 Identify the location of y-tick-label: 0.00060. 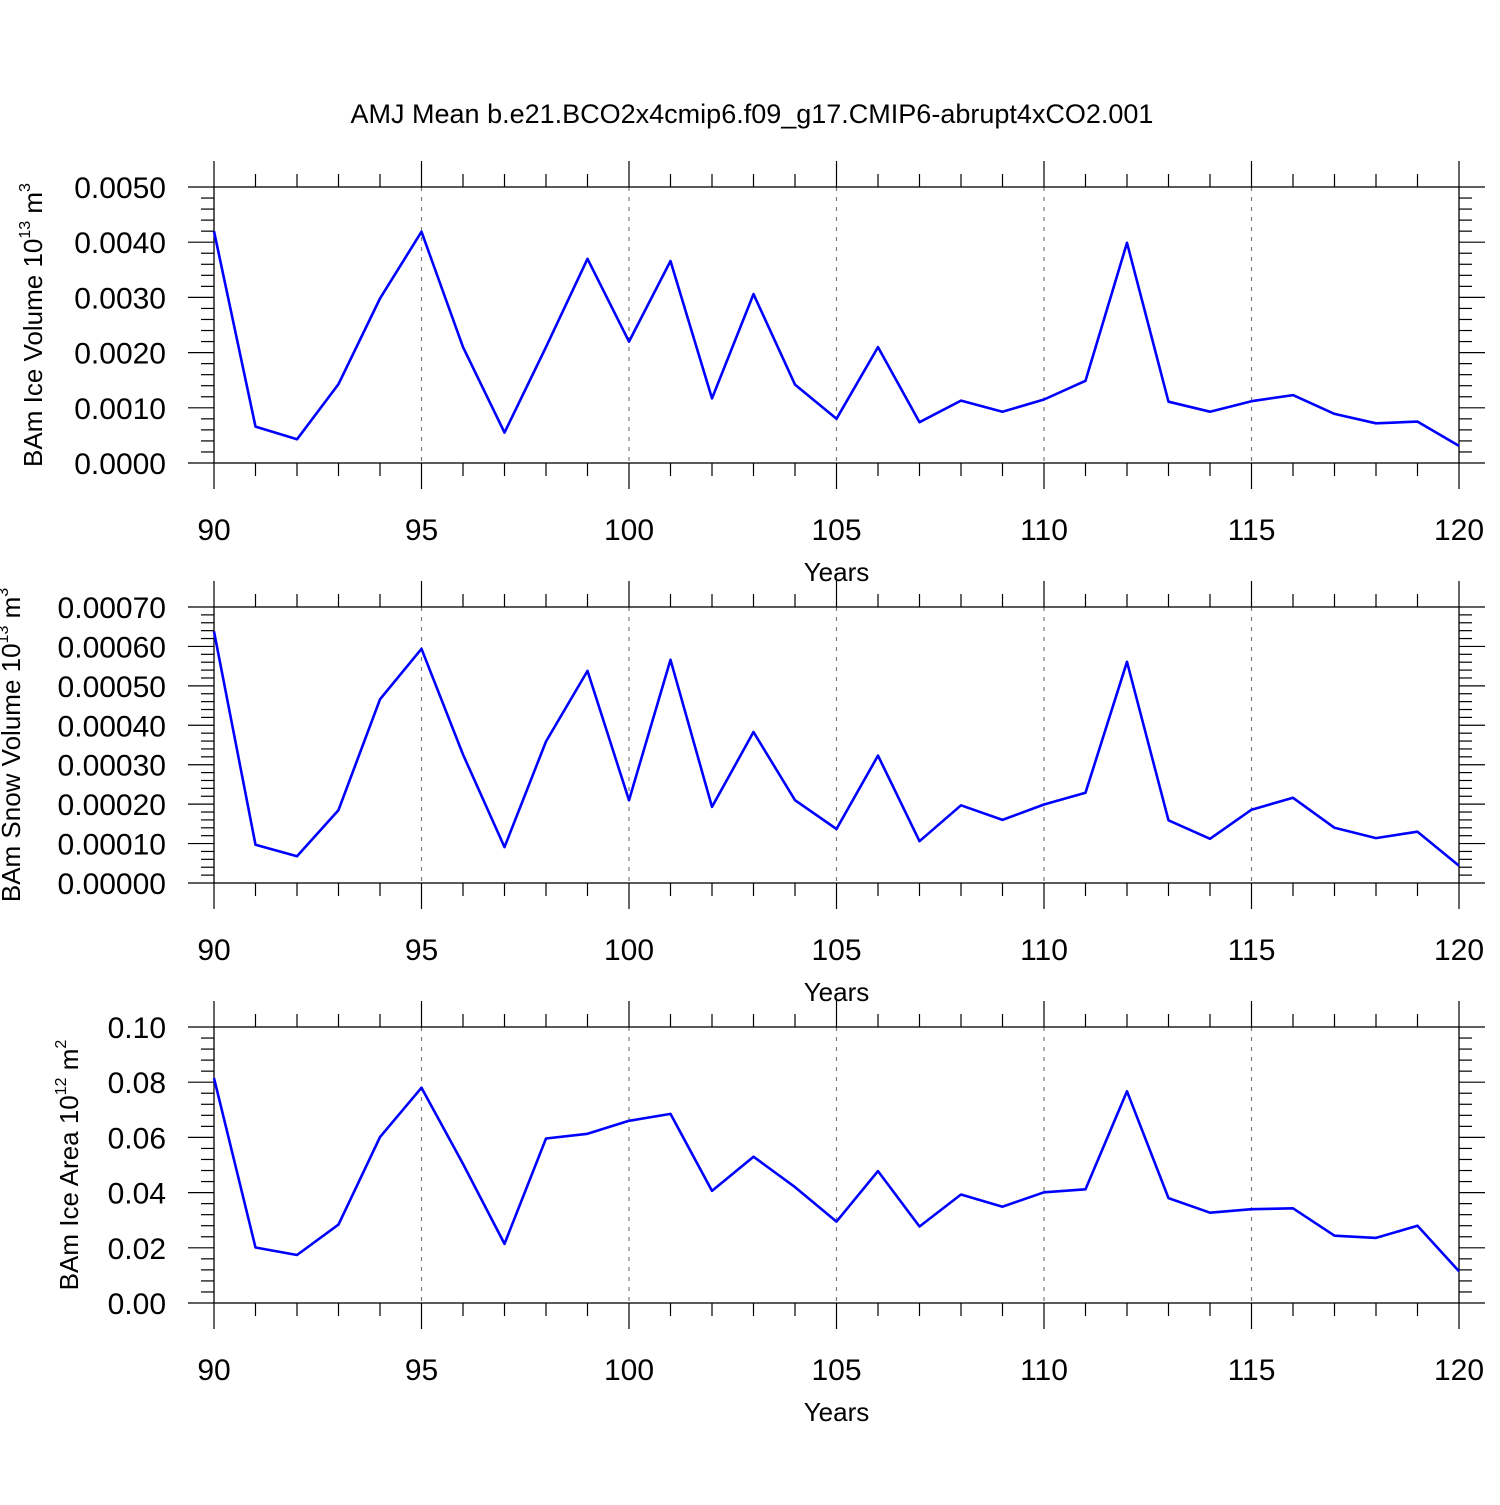
(112, 647).